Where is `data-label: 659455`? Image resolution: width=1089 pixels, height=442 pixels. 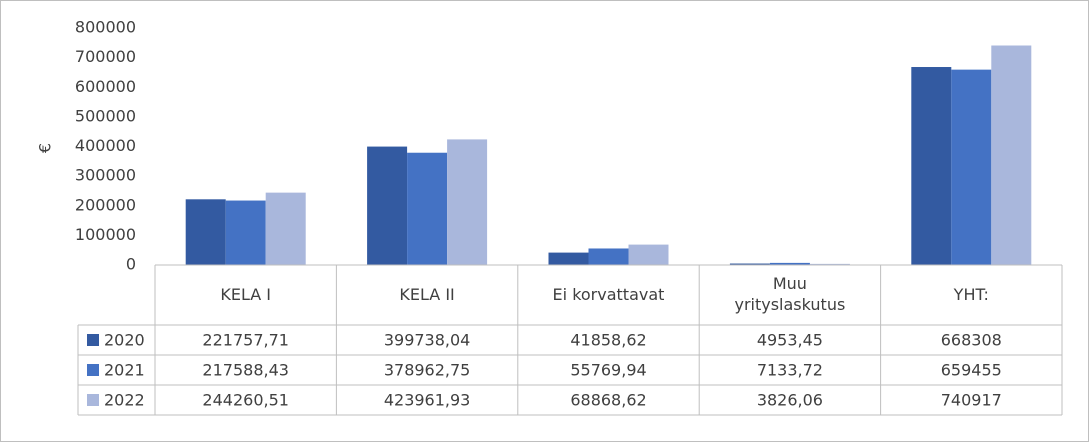
data-label: 659455 is located at coordinates (971, 370).